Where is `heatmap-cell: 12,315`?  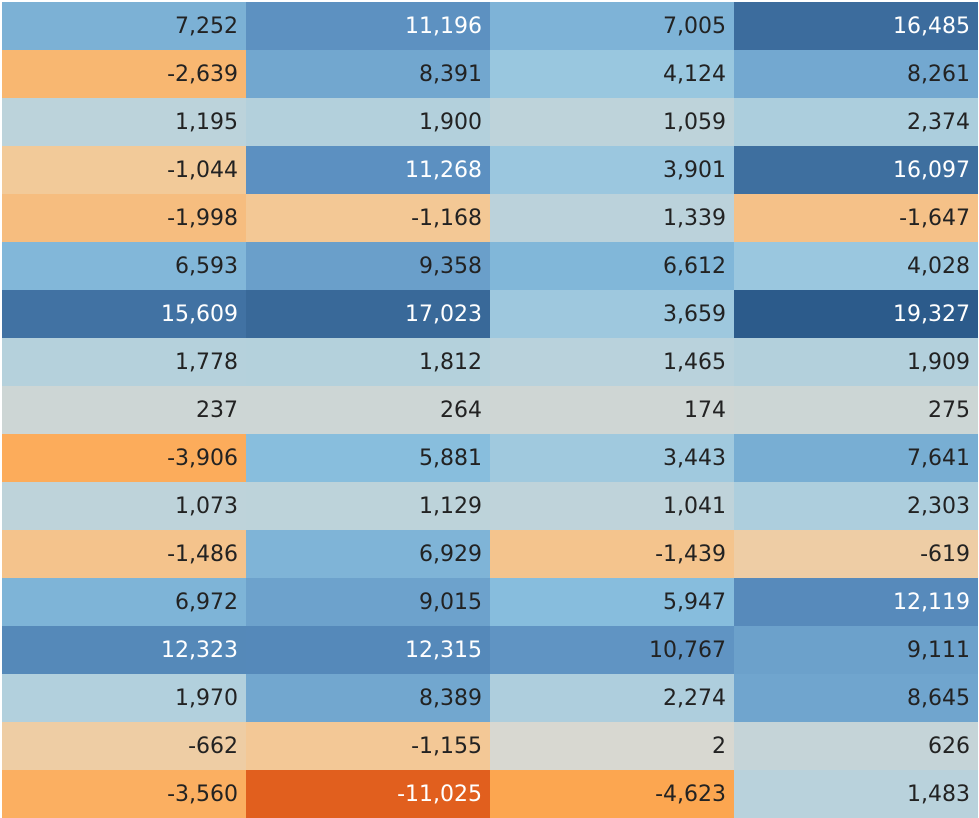
heatmap-cell: 12,315 is located at coordinates (368, 650).